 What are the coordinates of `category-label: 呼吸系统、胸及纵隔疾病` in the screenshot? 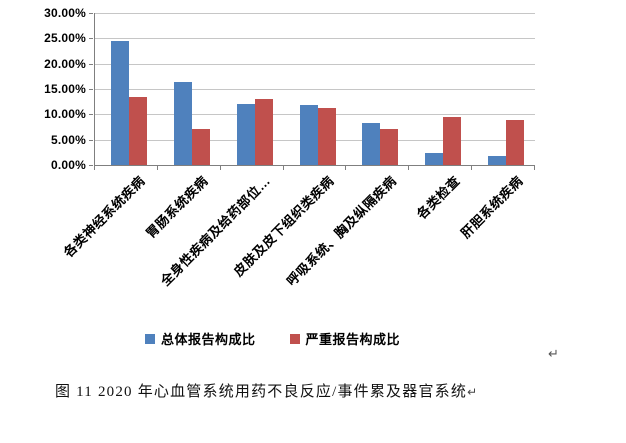 It's located at (342, 231).